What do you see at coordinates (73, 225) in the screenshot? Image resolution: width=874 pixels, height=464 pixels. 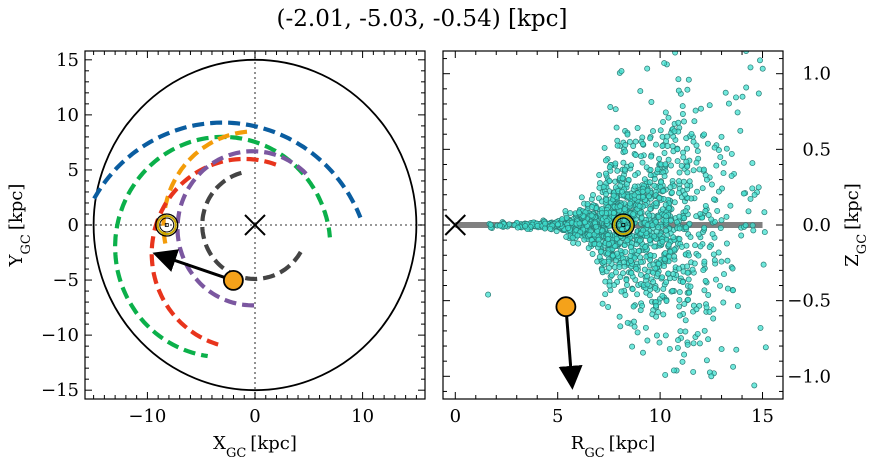 I see `xy-ytick-label: 0` at bounding box center [73, 225].